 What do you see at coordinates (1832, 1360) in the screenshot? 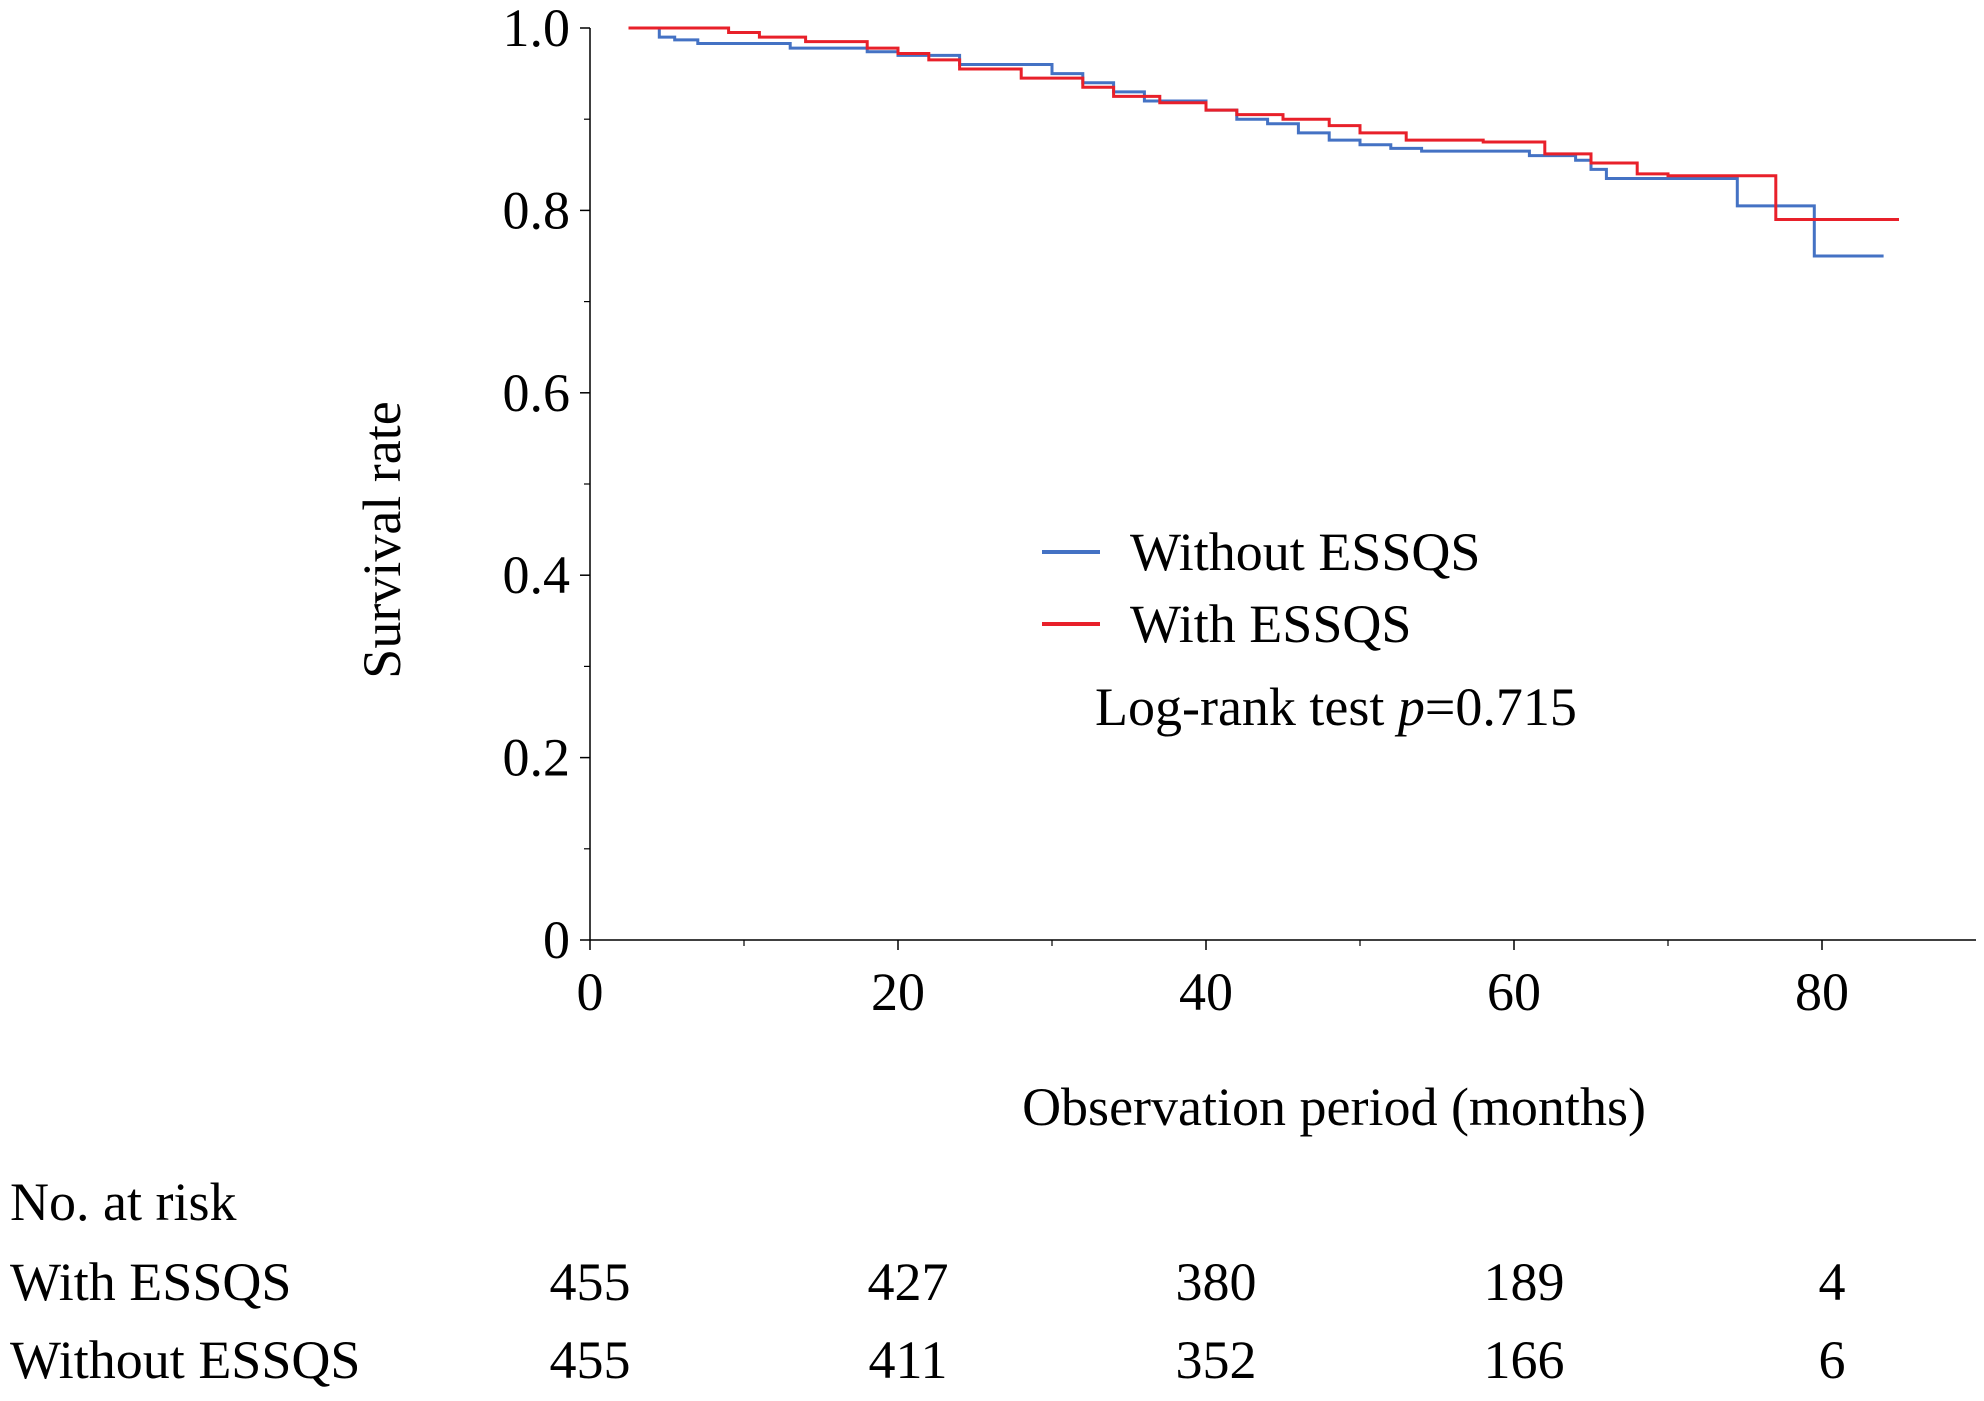
I see `risk-value: 6` at bounding box center [1832, 1360].